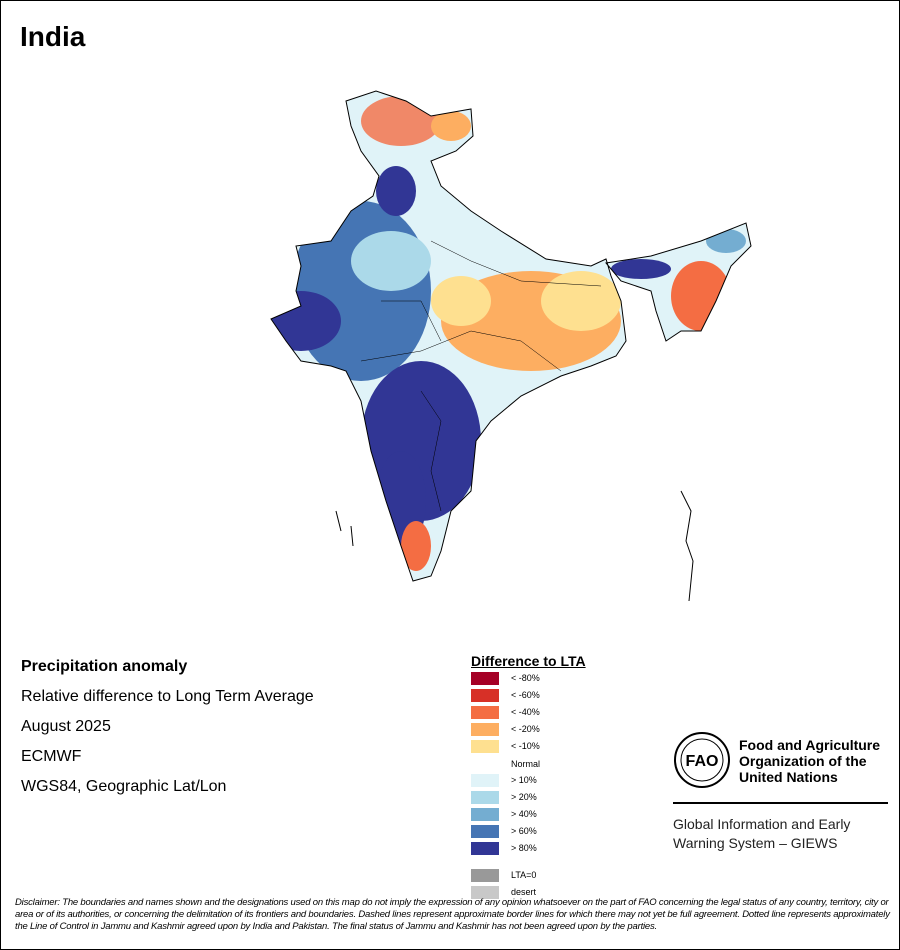 This screenshot has width=900, height=950. What do you see at coordinates (525, 678) in the screenshot?
I see `legend-label: < -80%` at bounding box center [525, 678].